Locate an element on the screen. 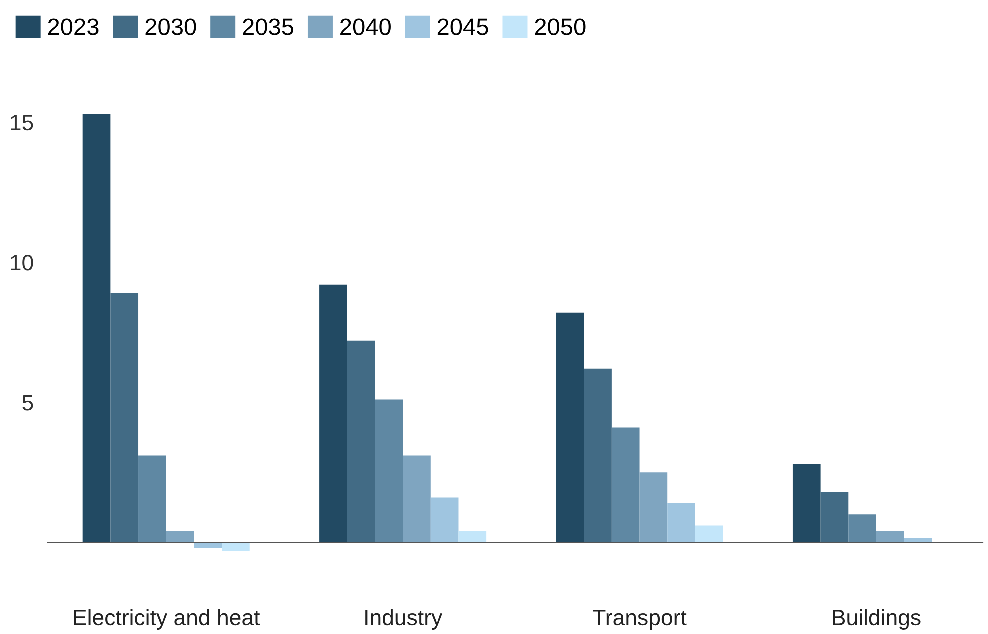  y-tick-label: 5 is located at coordinates (28, 403).